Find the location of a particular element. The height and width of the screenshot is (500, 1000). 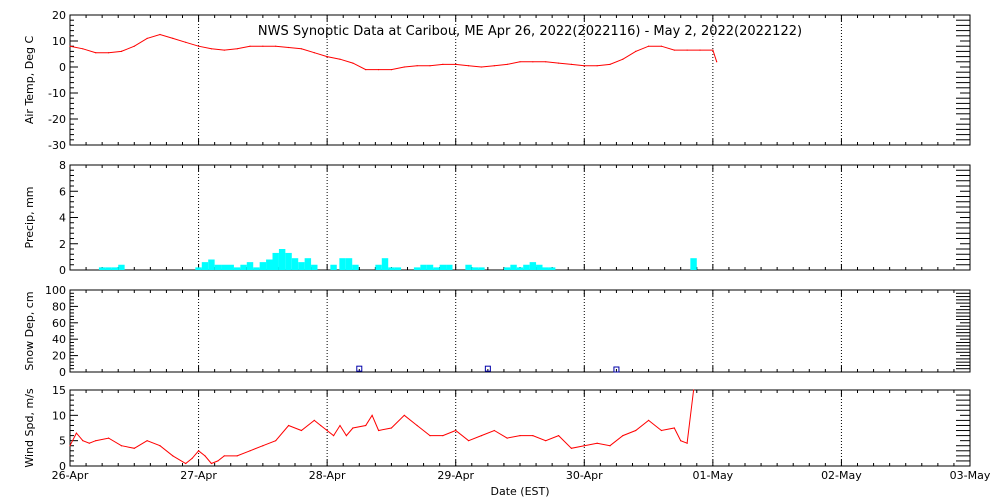

y-tick-label: 15 is located at coordinates (59, 390).